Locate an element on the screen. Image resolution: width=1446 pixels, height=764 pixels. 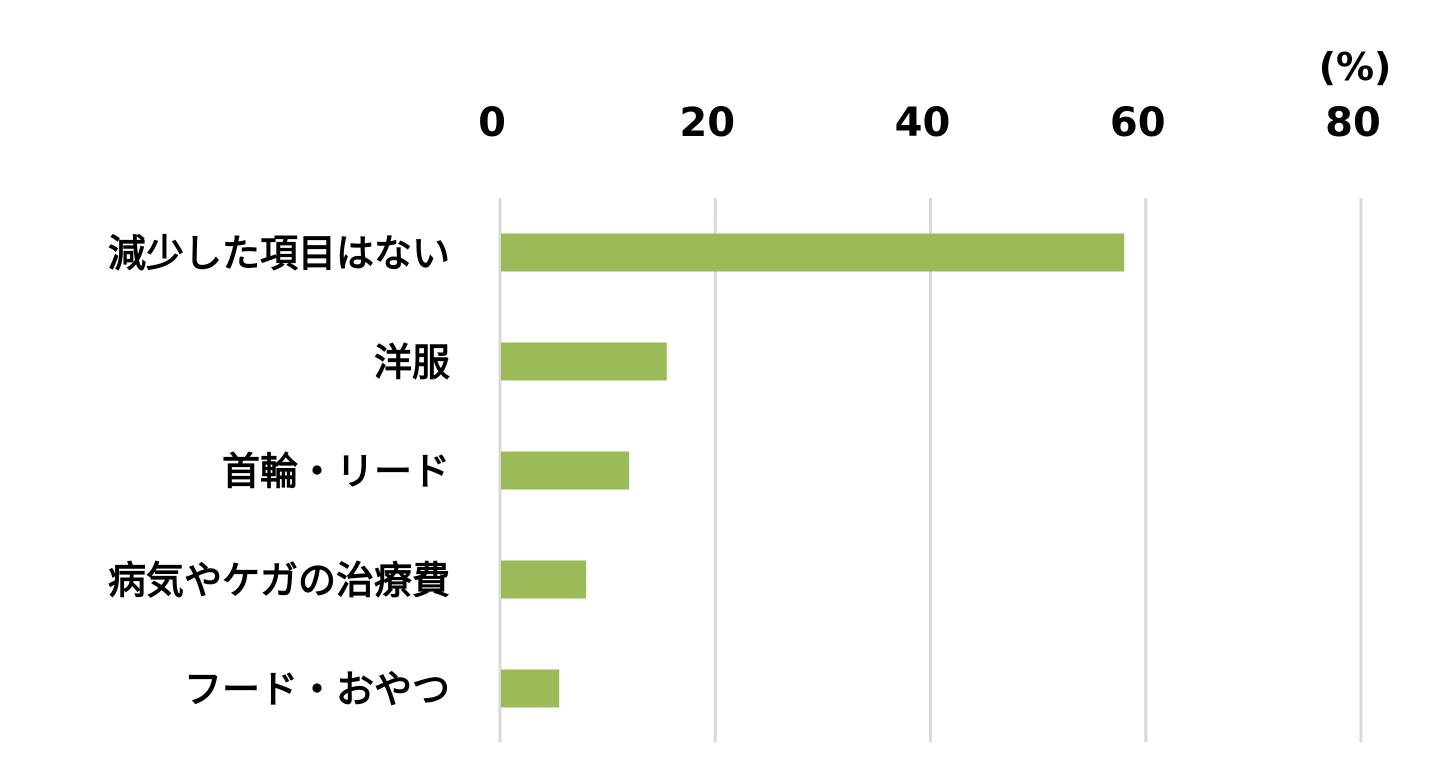
category-label-2: 洋服 is located at coordinates (412, 363).